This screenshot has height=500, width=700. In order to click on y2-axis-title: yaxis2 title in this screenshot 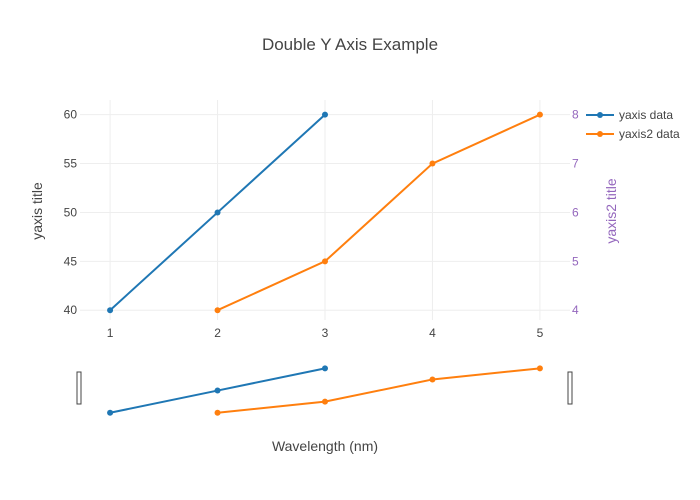, I will do `click(611, 211)`.